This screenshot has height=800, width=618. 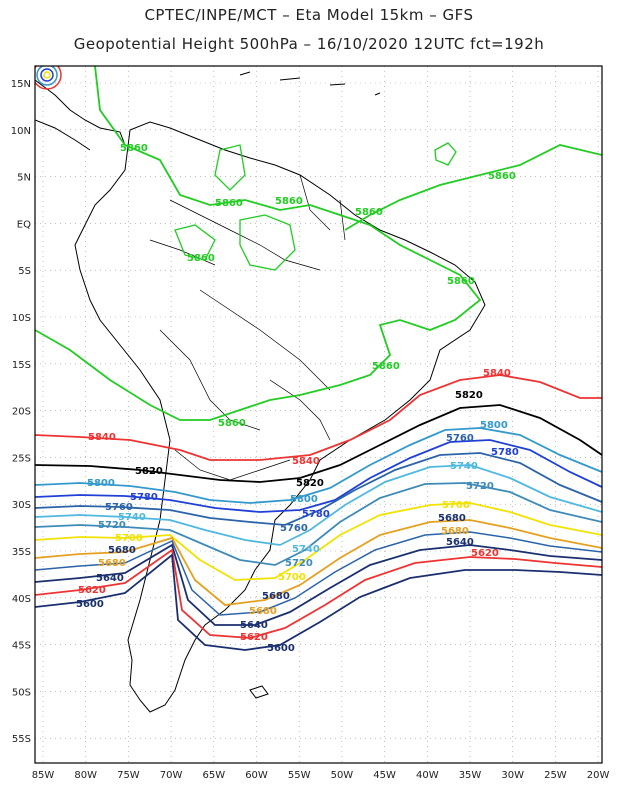 What do you see at coordinates (43, 775) in the screenshot?
I see `lon-tick-label: 85W` at bounding box center [43, 775].